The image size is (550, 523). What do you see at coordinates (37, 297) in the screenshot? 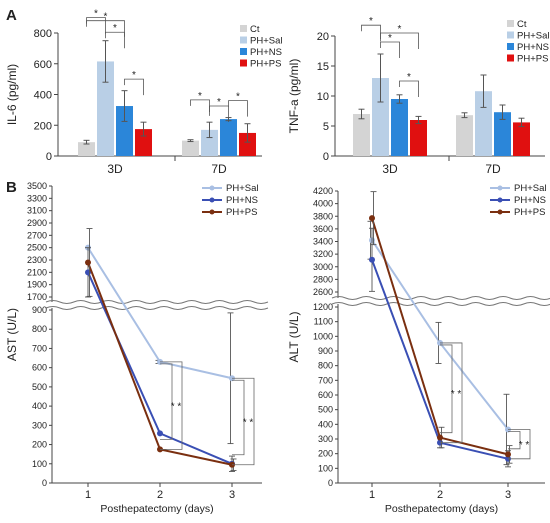
I see `y-tick-label: 1700` at bounding box center [37, 297].